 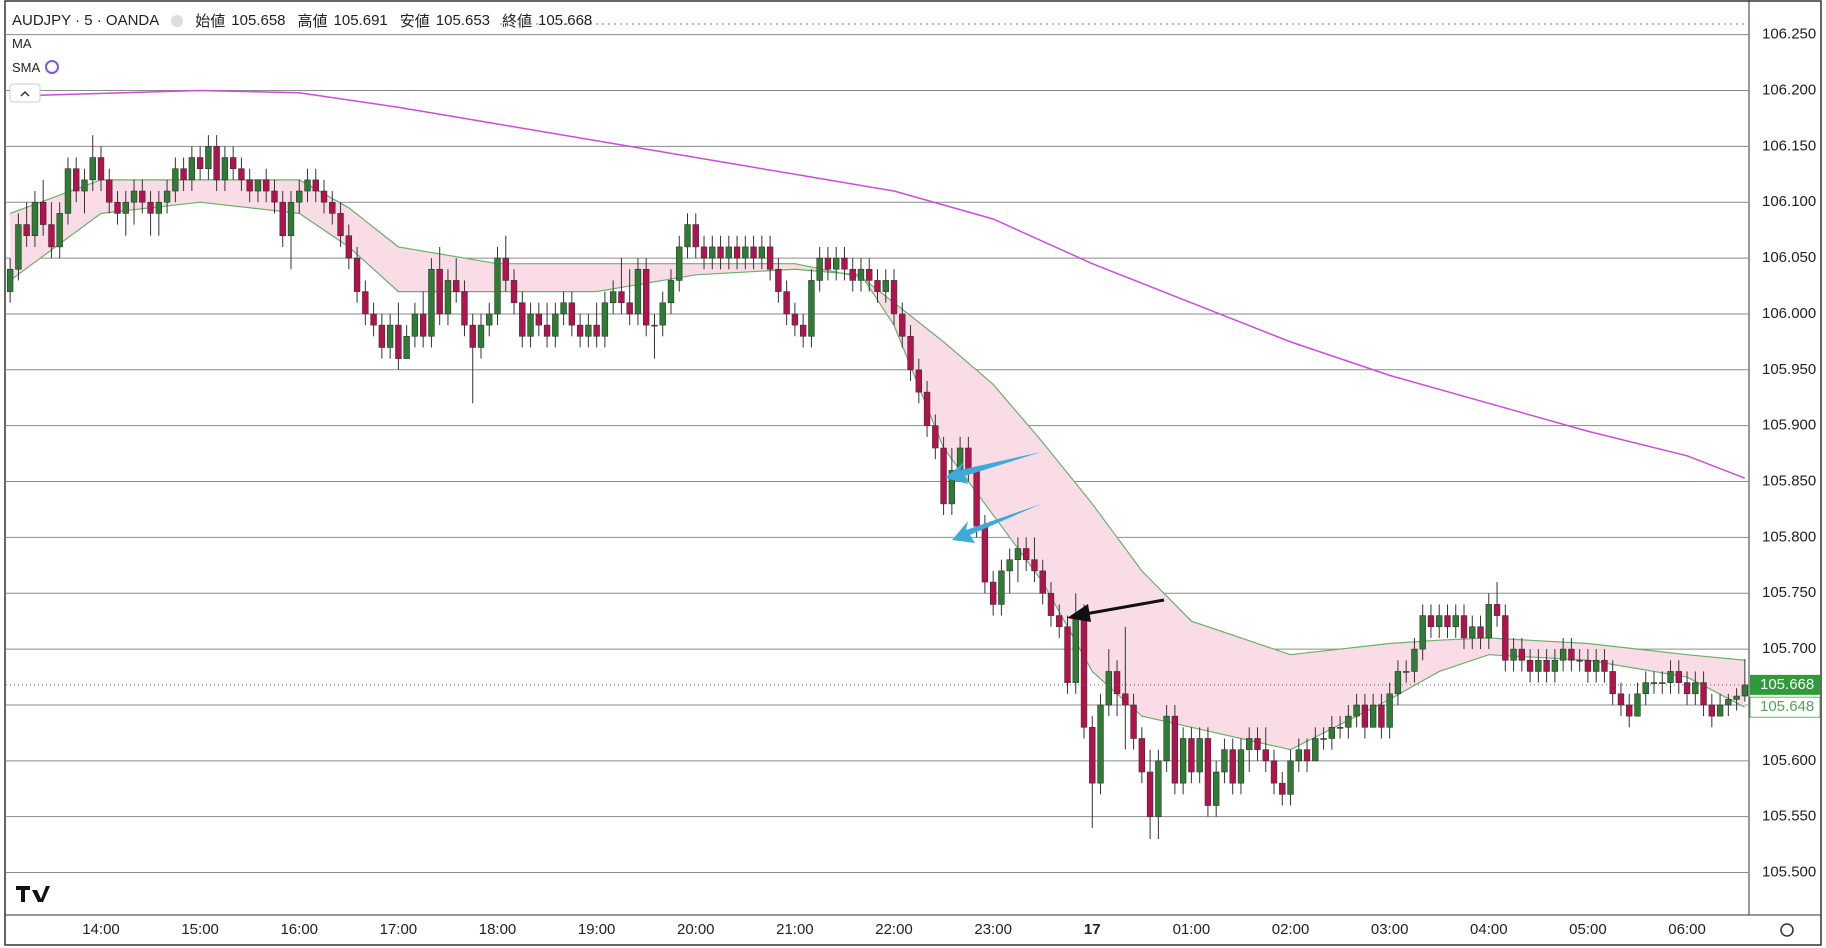 What do you see at coordinates (696, 929) in the screenshot?
I see `x-tick-label: 20:00` at bounding box center [696, 929].